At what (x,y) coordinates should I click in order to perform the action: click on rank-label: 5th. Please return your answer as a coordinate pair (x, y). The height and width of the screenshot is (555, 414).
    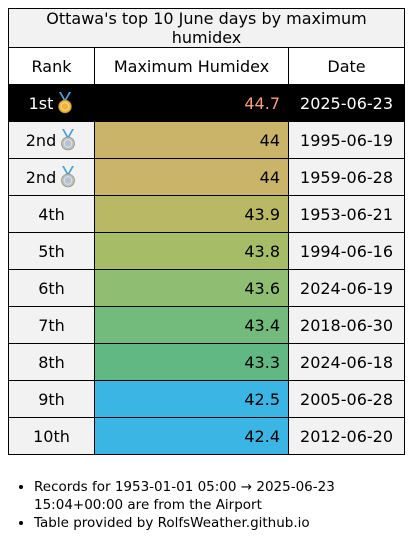
    Looking at the image, I should click on (51, 251).